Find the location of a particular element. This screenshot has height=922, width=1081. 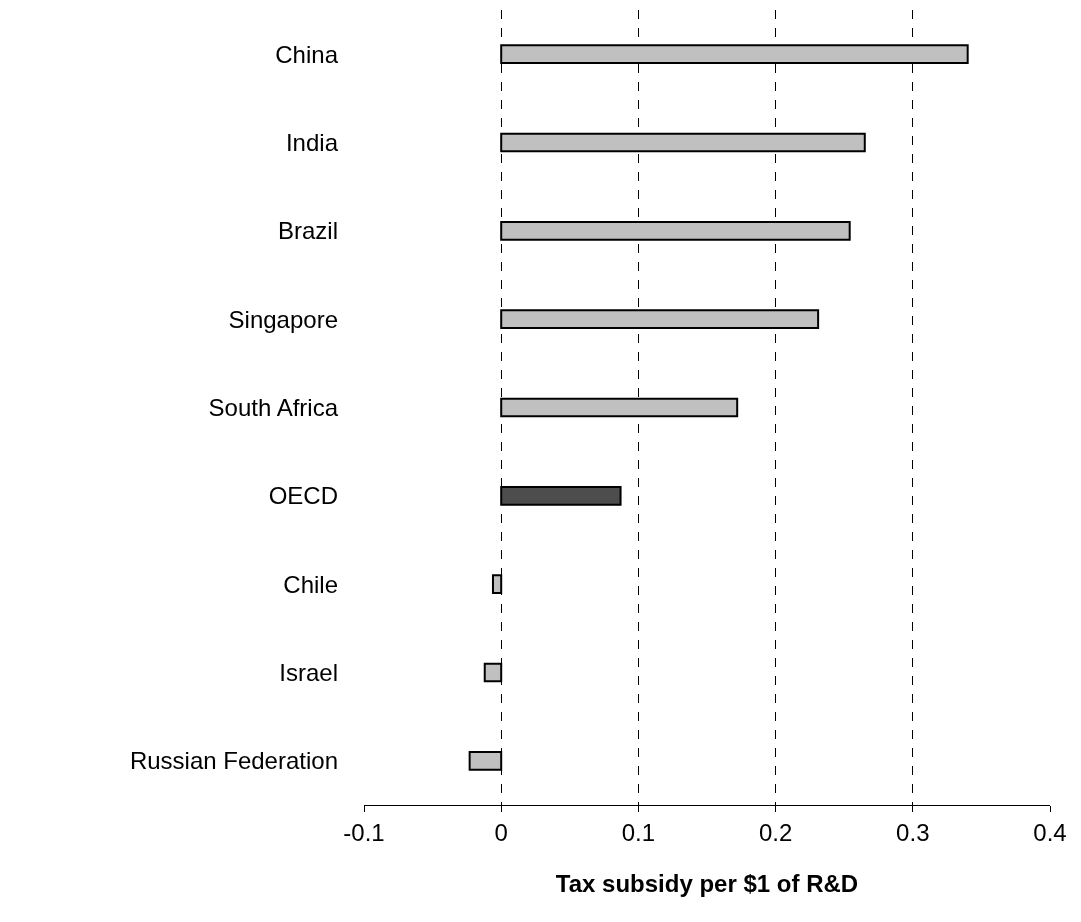

y-tick-label: Russian Federation is located at coordinates (233, 761).